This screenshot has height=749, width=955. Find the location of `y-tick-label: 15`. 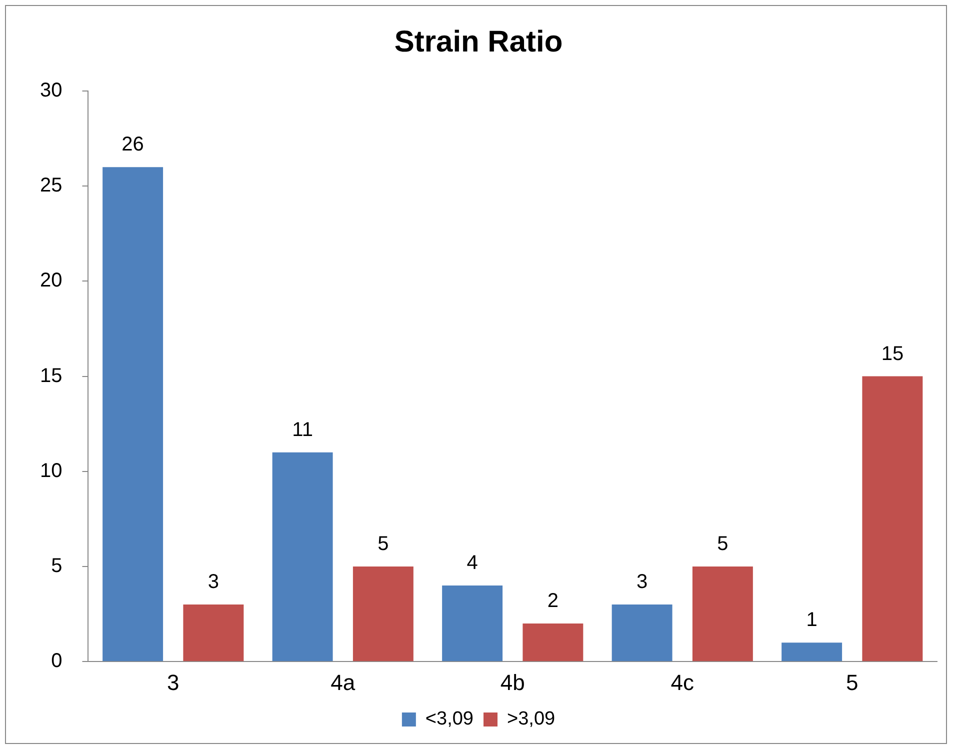

y-tick-label: 15 is located at coordinates (51, 375).